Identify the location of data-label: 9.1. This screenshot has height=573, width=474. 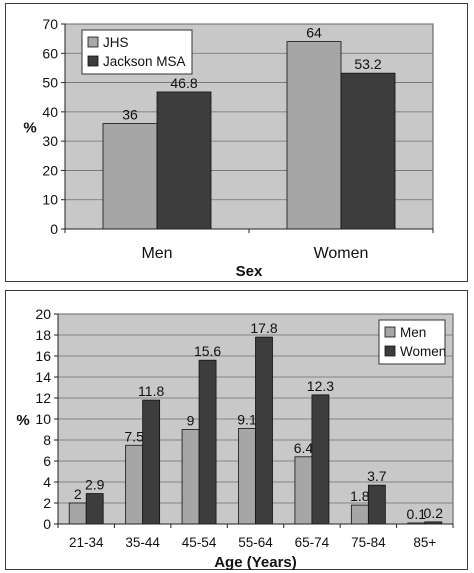
(247, 419).